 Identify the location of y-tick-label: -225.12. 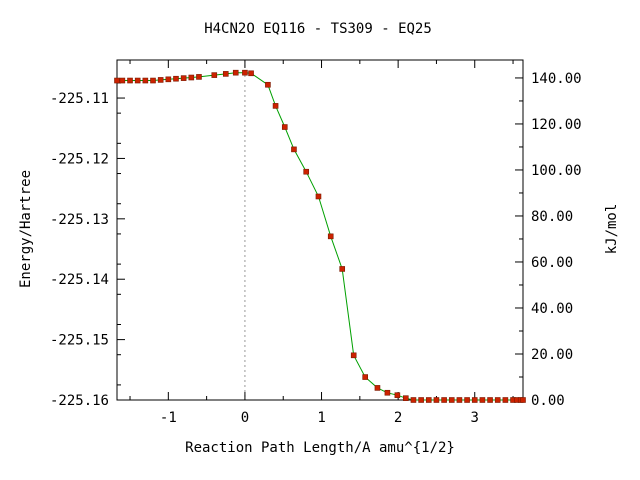
(79, 159).